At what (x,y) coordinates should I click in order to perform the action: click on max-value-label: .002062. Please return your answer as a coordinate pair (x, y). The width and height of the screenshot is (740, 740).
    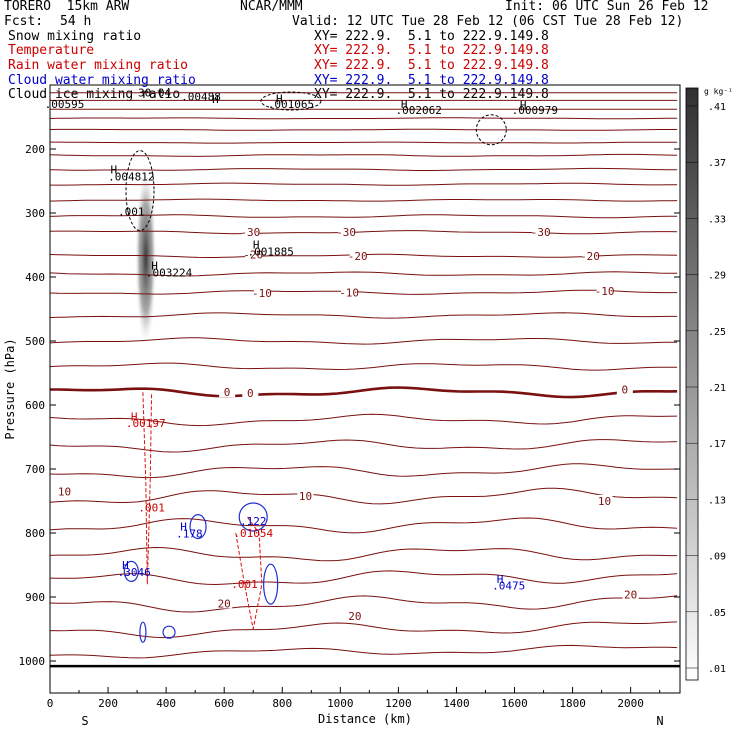
    Looking at the image, I should click on (419, 110).